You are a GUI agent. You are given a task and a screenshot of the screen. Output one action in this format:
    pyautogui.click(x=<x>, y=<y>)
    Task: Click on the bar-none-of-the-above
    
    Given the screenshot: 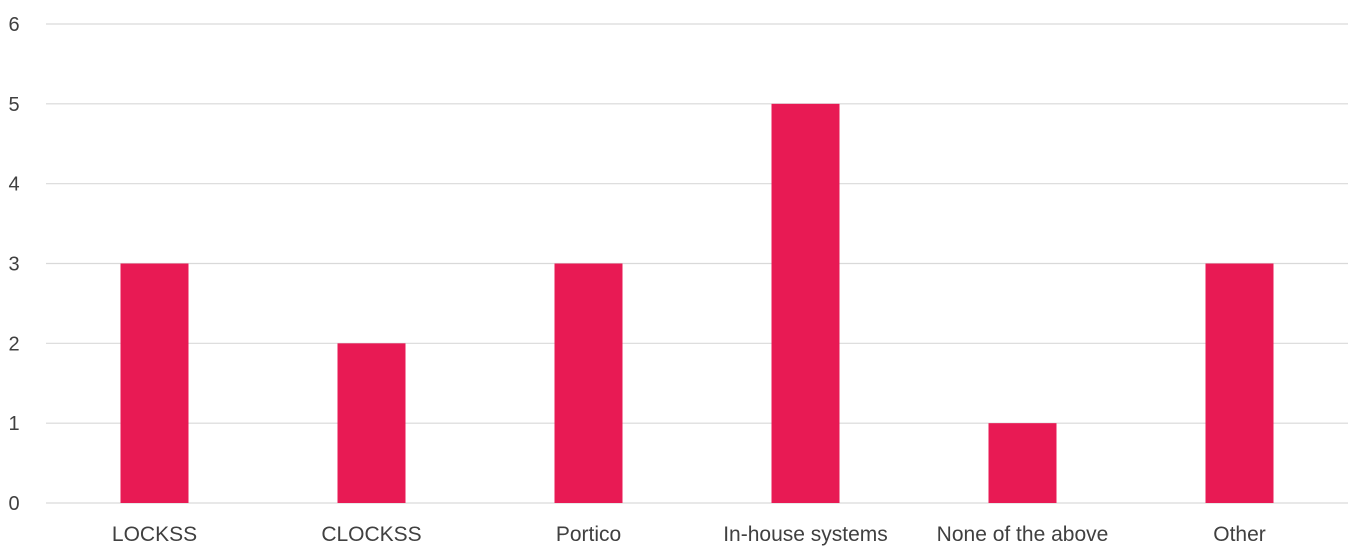 What is the action you would take?
    pyautogui.click(x=1022, y=463)
    